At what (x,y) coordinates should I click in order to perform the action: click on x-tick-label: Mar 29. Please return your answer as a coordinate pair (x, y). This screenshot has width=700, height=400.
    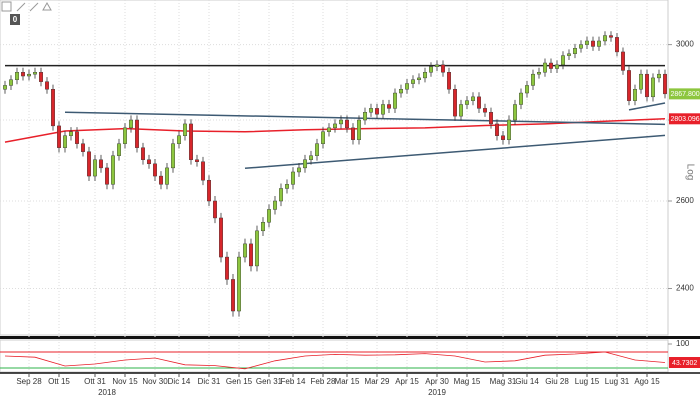
    Looking at the image, I should click on (377, 381).